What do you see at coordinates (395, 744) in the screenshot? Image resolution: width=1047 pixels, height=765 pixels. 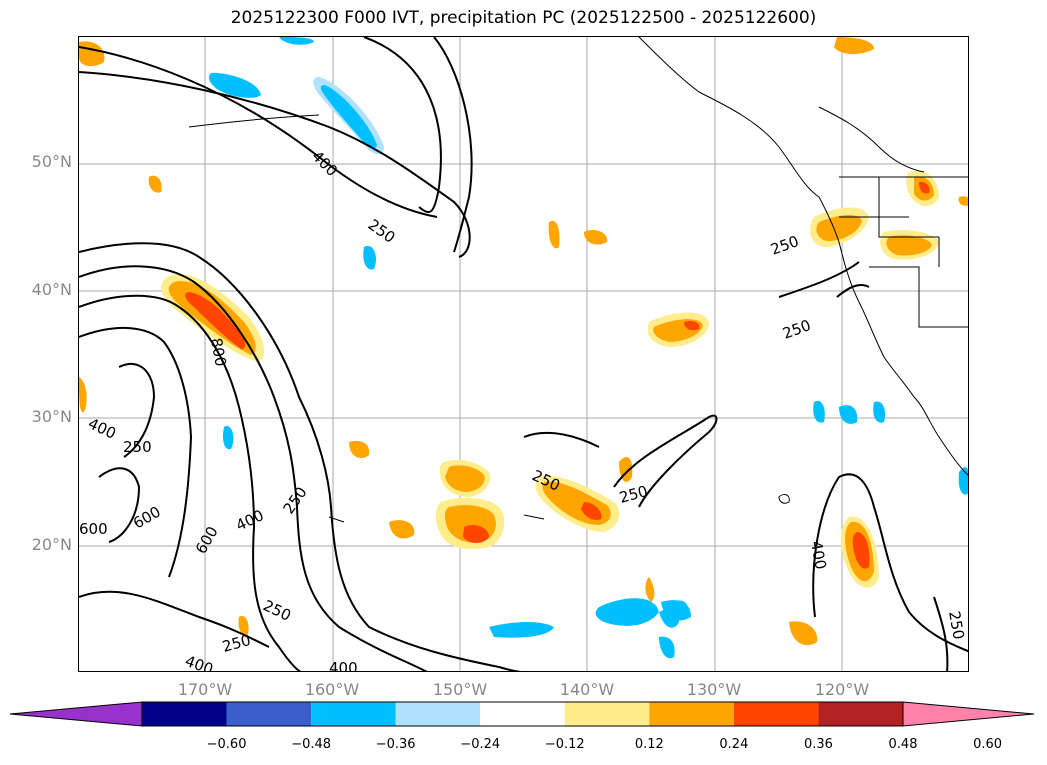 I see `colorbar-tick-label: −0.36` at bounding box center [395, 744].